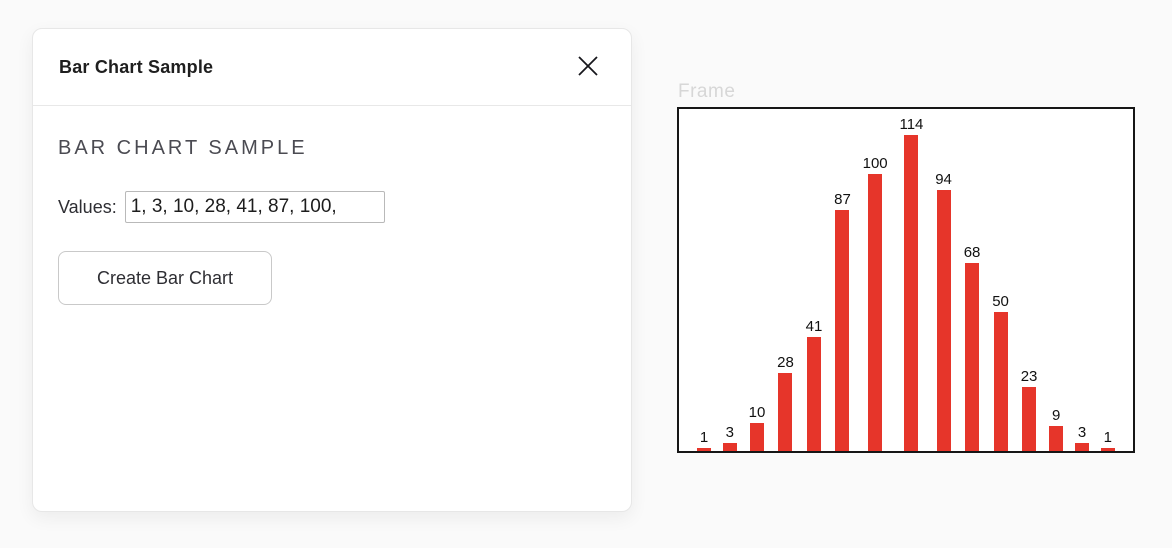 This screenshot has height=548, width=1172. I want to click on close-button, so click(588, 67).